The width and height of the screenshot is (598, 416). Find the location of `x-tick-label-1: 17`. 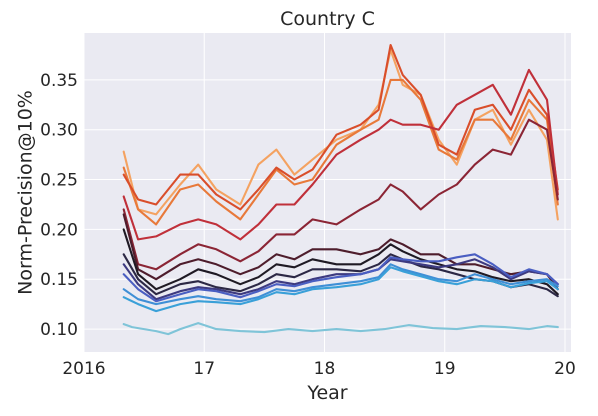

x-tick-label-1: 17 is located at coordinates (204, 369).